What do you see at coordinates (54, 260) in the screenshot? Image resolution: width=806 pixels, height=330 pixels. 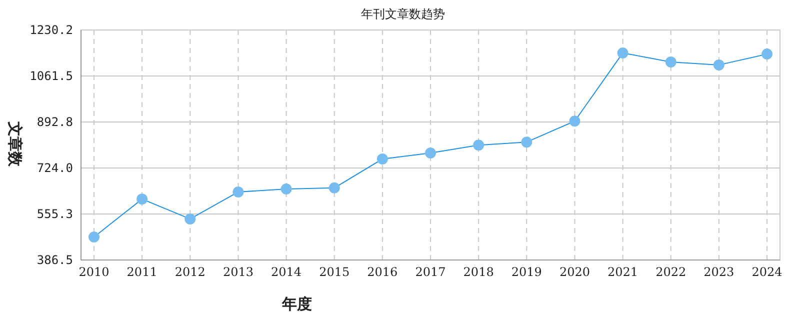 I see `y-tick-label: 386.5` at bounding box center [54, 260].